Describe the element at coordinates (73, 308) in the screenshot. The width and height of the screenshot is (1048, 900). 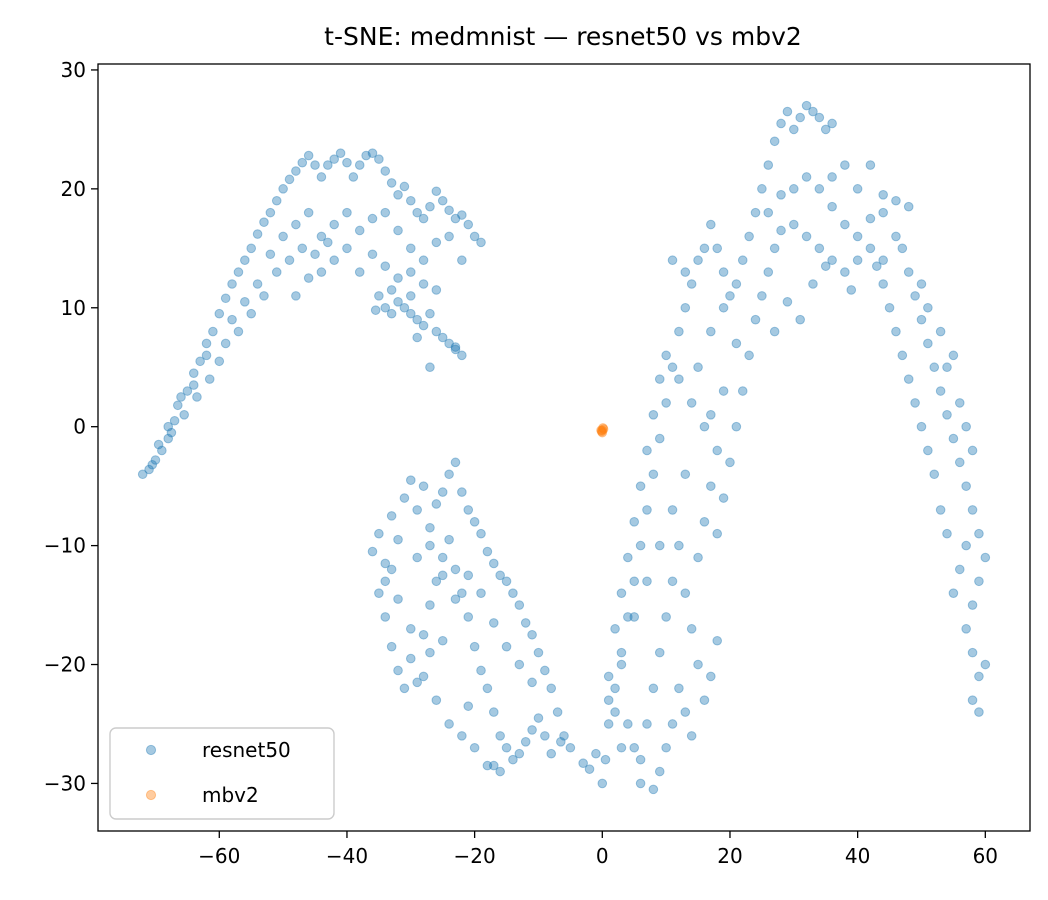
I see `y-tick-label: 10` at that location.